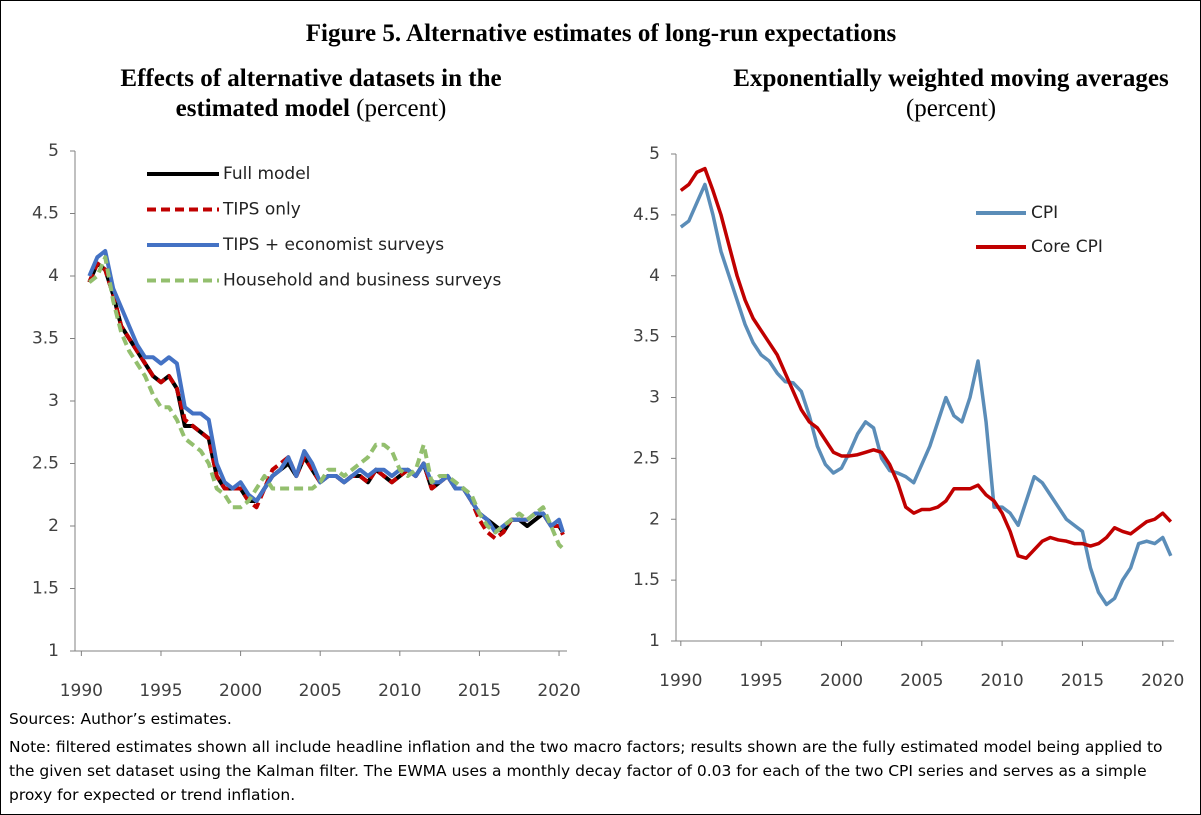  What do you see at coordinates (362, 281) in the screenshot?
I see `legend-label: Household and business surveys` at bounding box center [362, 281].